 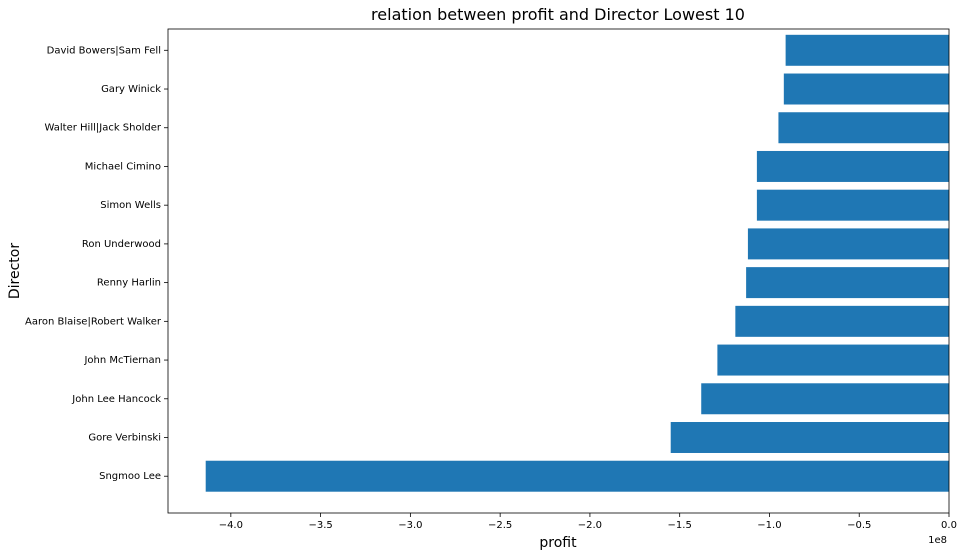 I want to click on x-tick-label: −3.0, so click(x=410, y=525).